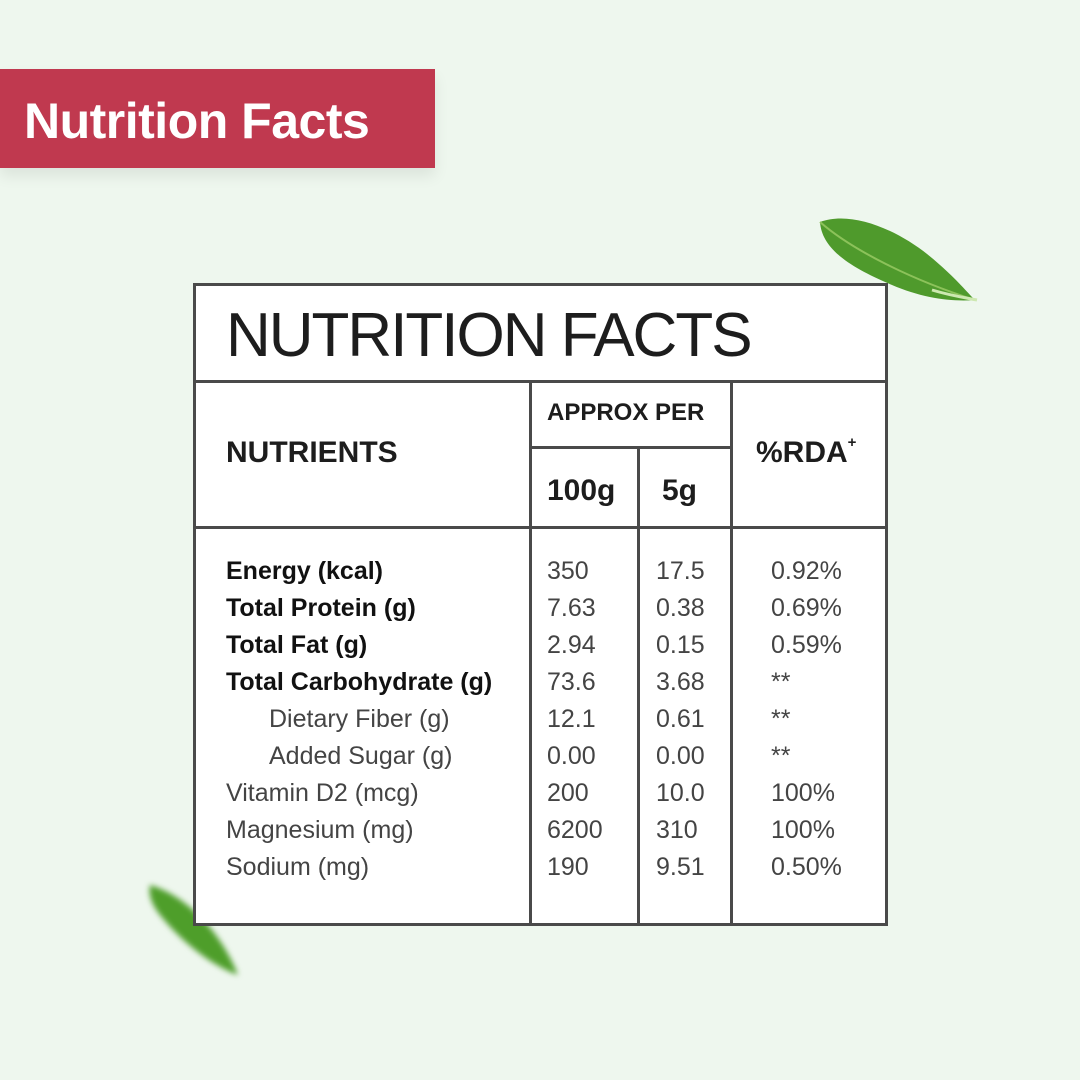 This screenshot has width=1080, height=1080. I want to click on nutrient-name: Total Fat (g), so click(297, 645).